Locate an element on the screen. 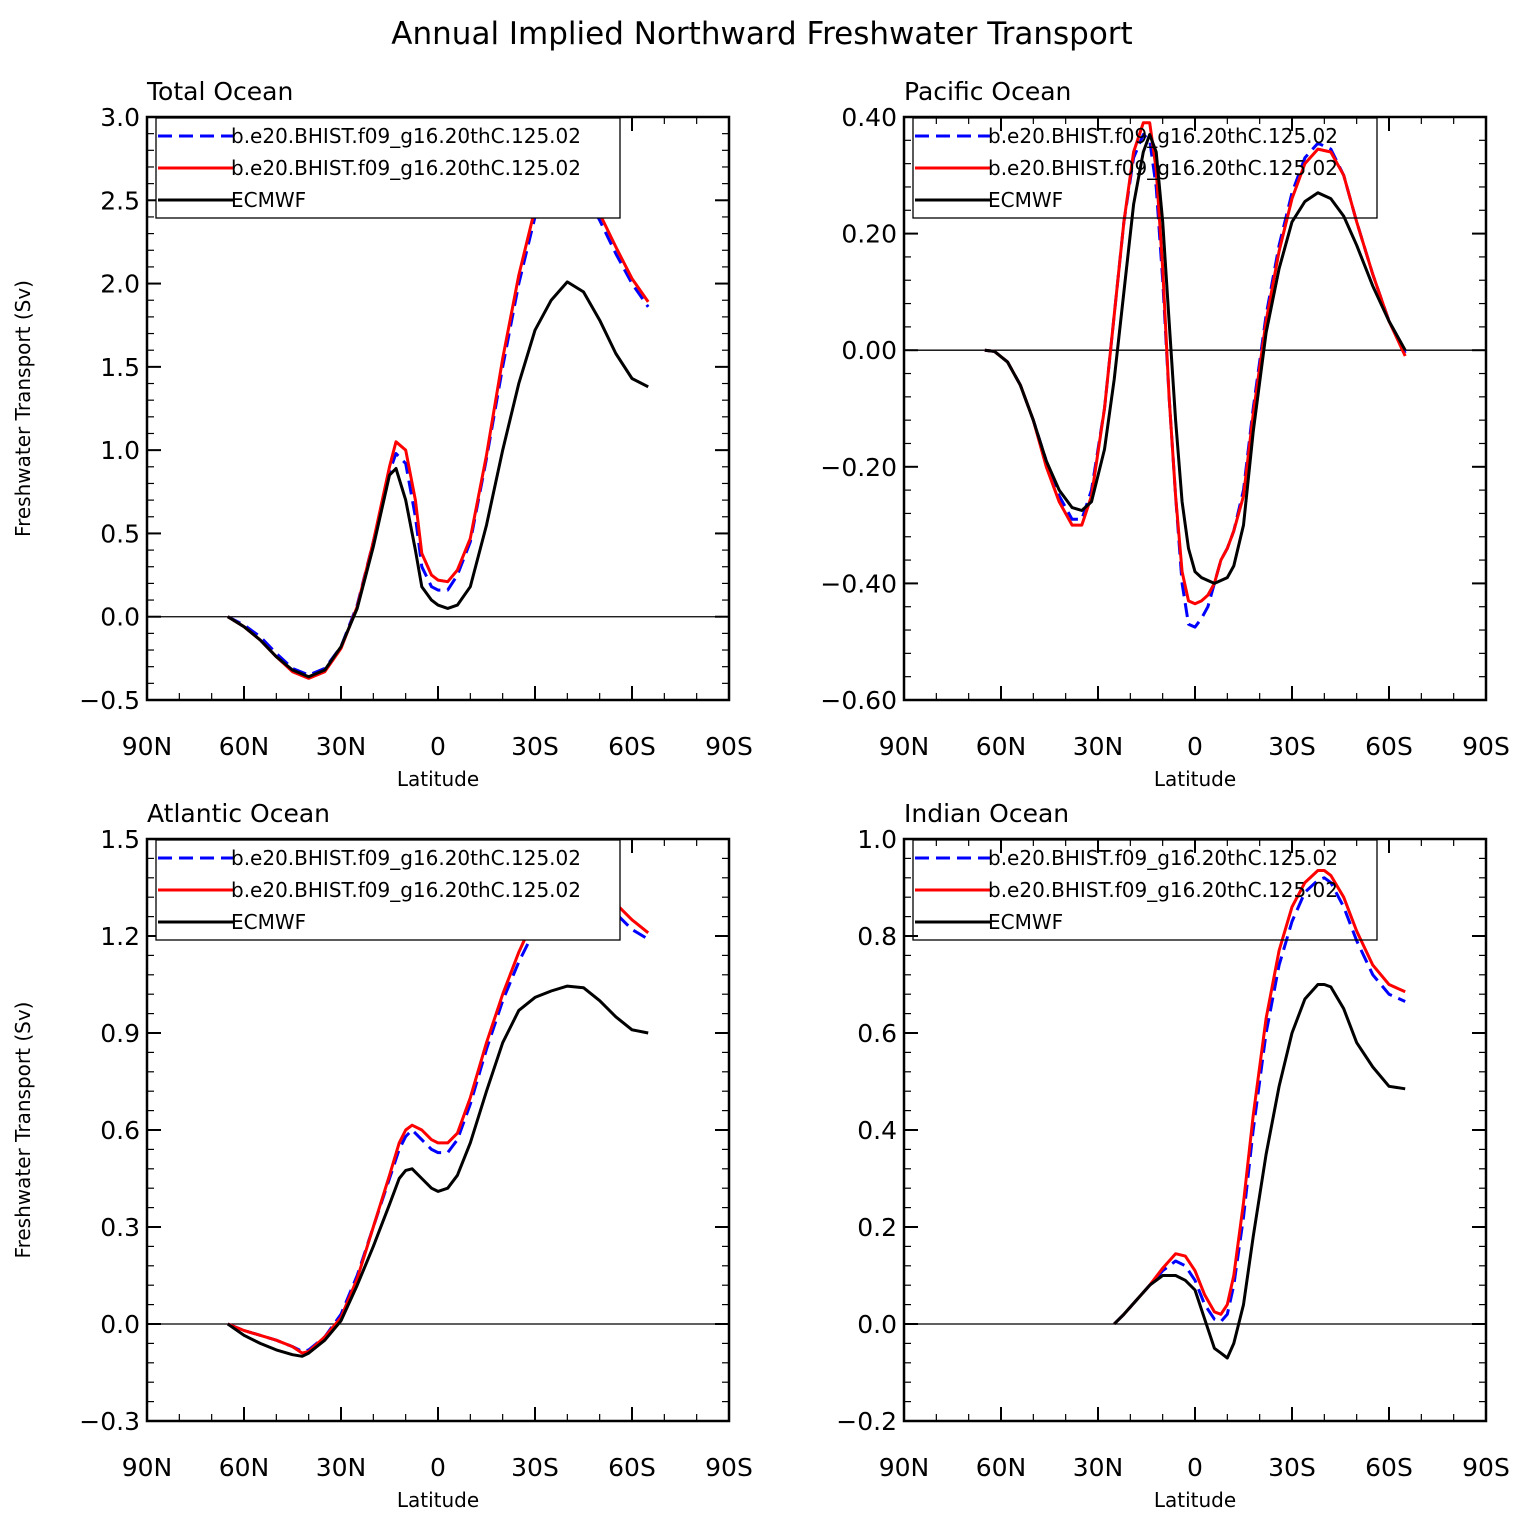 The image size is (1524, 1527). panel-title: Atlantic Ocean is located at coordinates (238, 813).